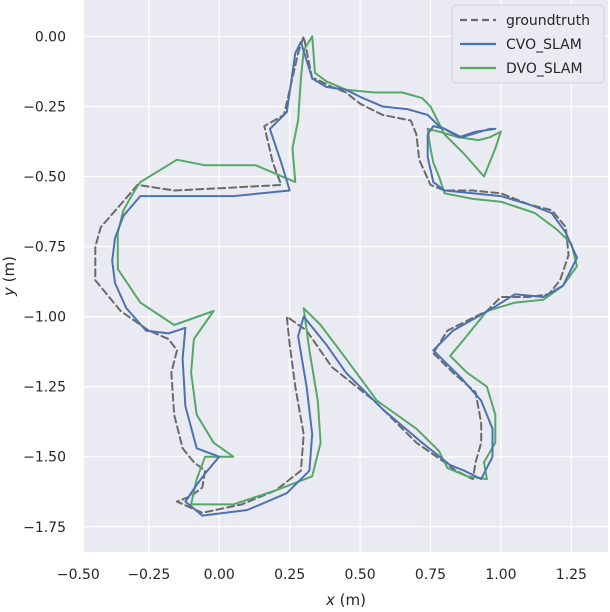 The image size is (610, 612). I want to click on y-tick-label: −1.00, so click(44, 318).